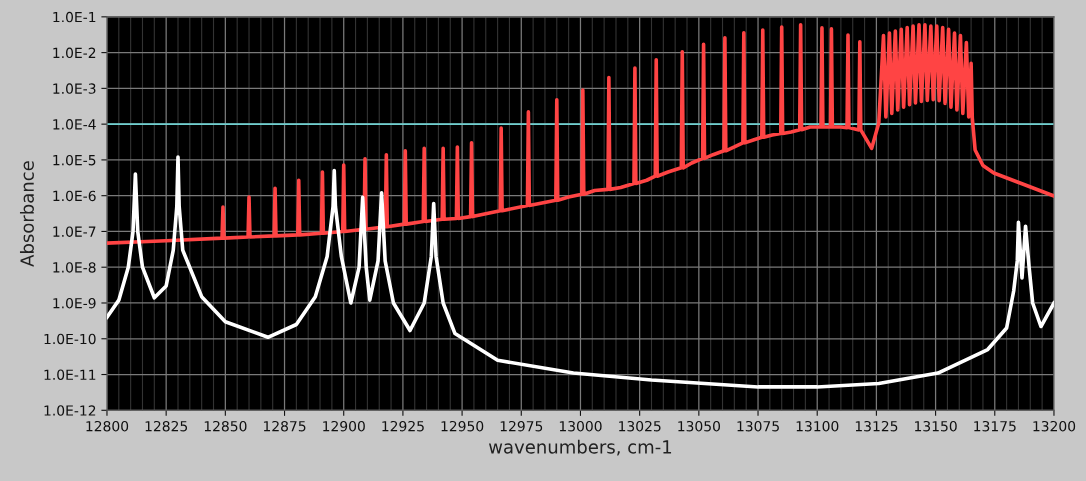 The width and height of the screenshot is (1086, 481). What do you see at coordinates (580, 447) in the screenshot?
I see `x-axis-title: wavenumbers, cm-1` at bounding box center [580, 447].